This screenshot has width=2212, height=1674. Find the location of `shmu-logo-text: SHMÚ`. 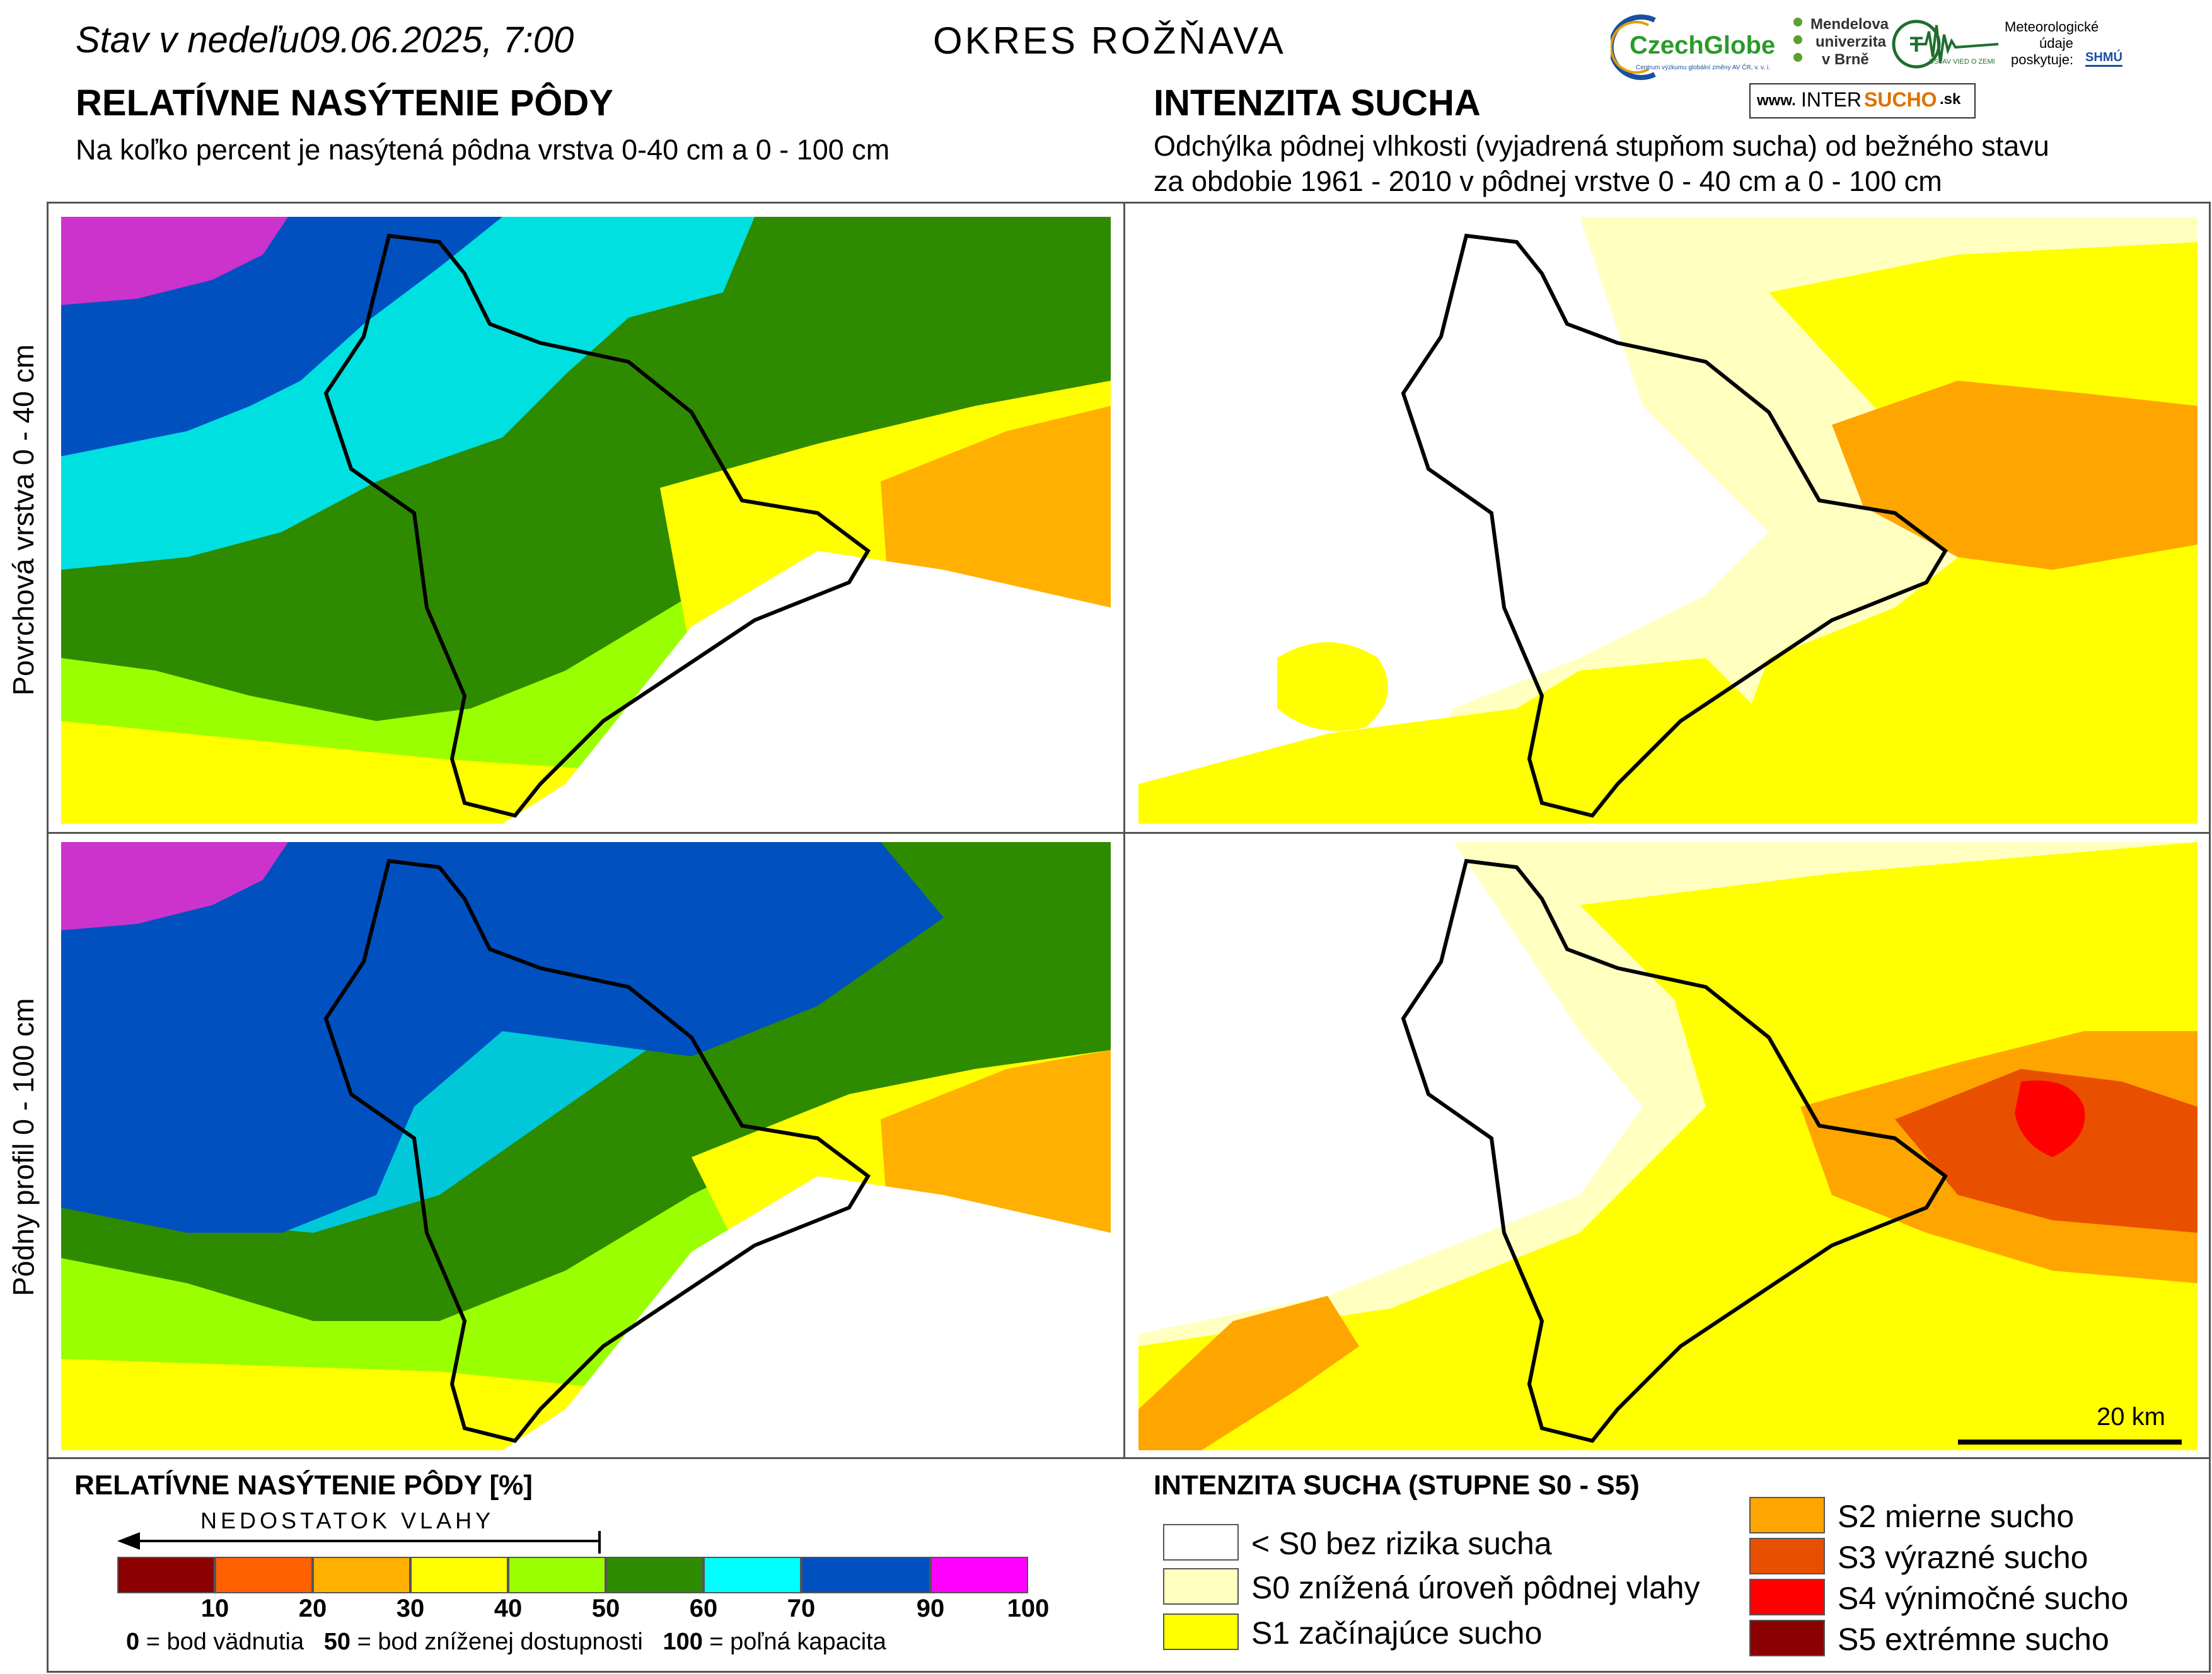

shmu-logo-text: SHMÚ is located at coordinates (2103, 58).